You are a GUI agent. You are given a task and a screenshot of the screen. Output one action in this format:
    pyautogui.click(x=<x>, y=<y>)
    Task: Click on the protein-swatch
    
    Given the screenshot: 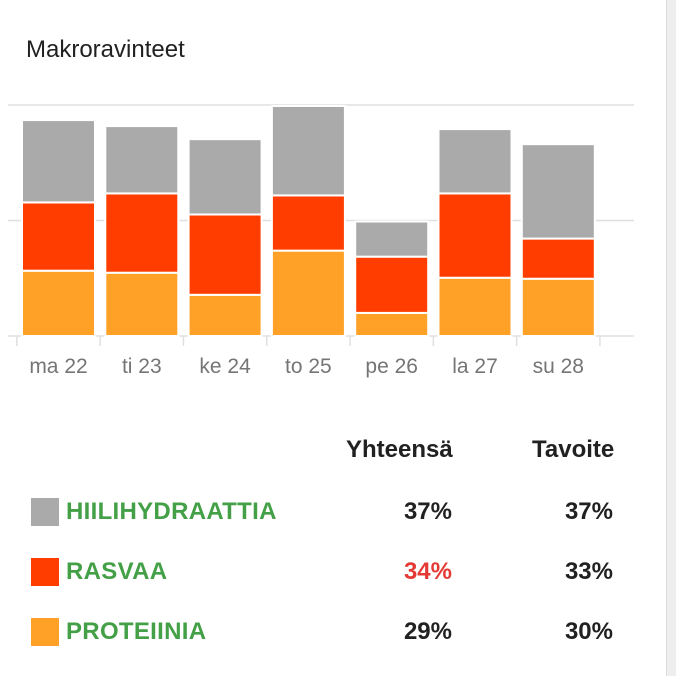 What is the action you would take?
    pyautogui.click(x=45, y=632)
    